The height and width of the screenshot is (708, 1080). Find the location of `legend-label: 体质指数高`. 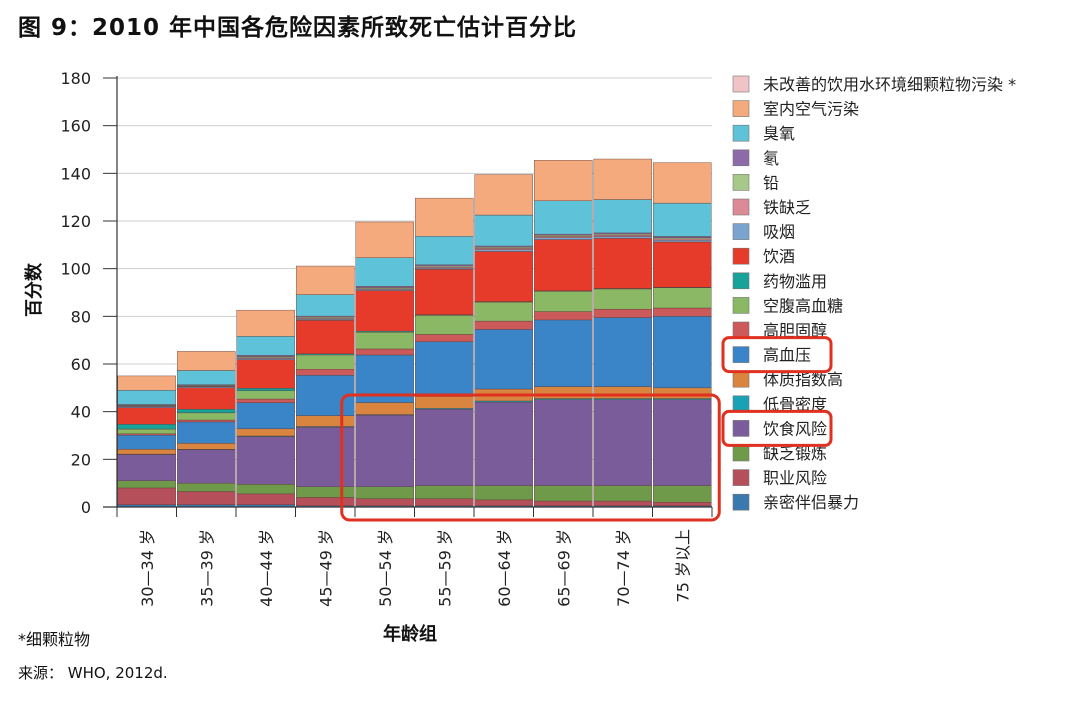

legend-label: 体质指数高 is located at coordinates (803, 379).